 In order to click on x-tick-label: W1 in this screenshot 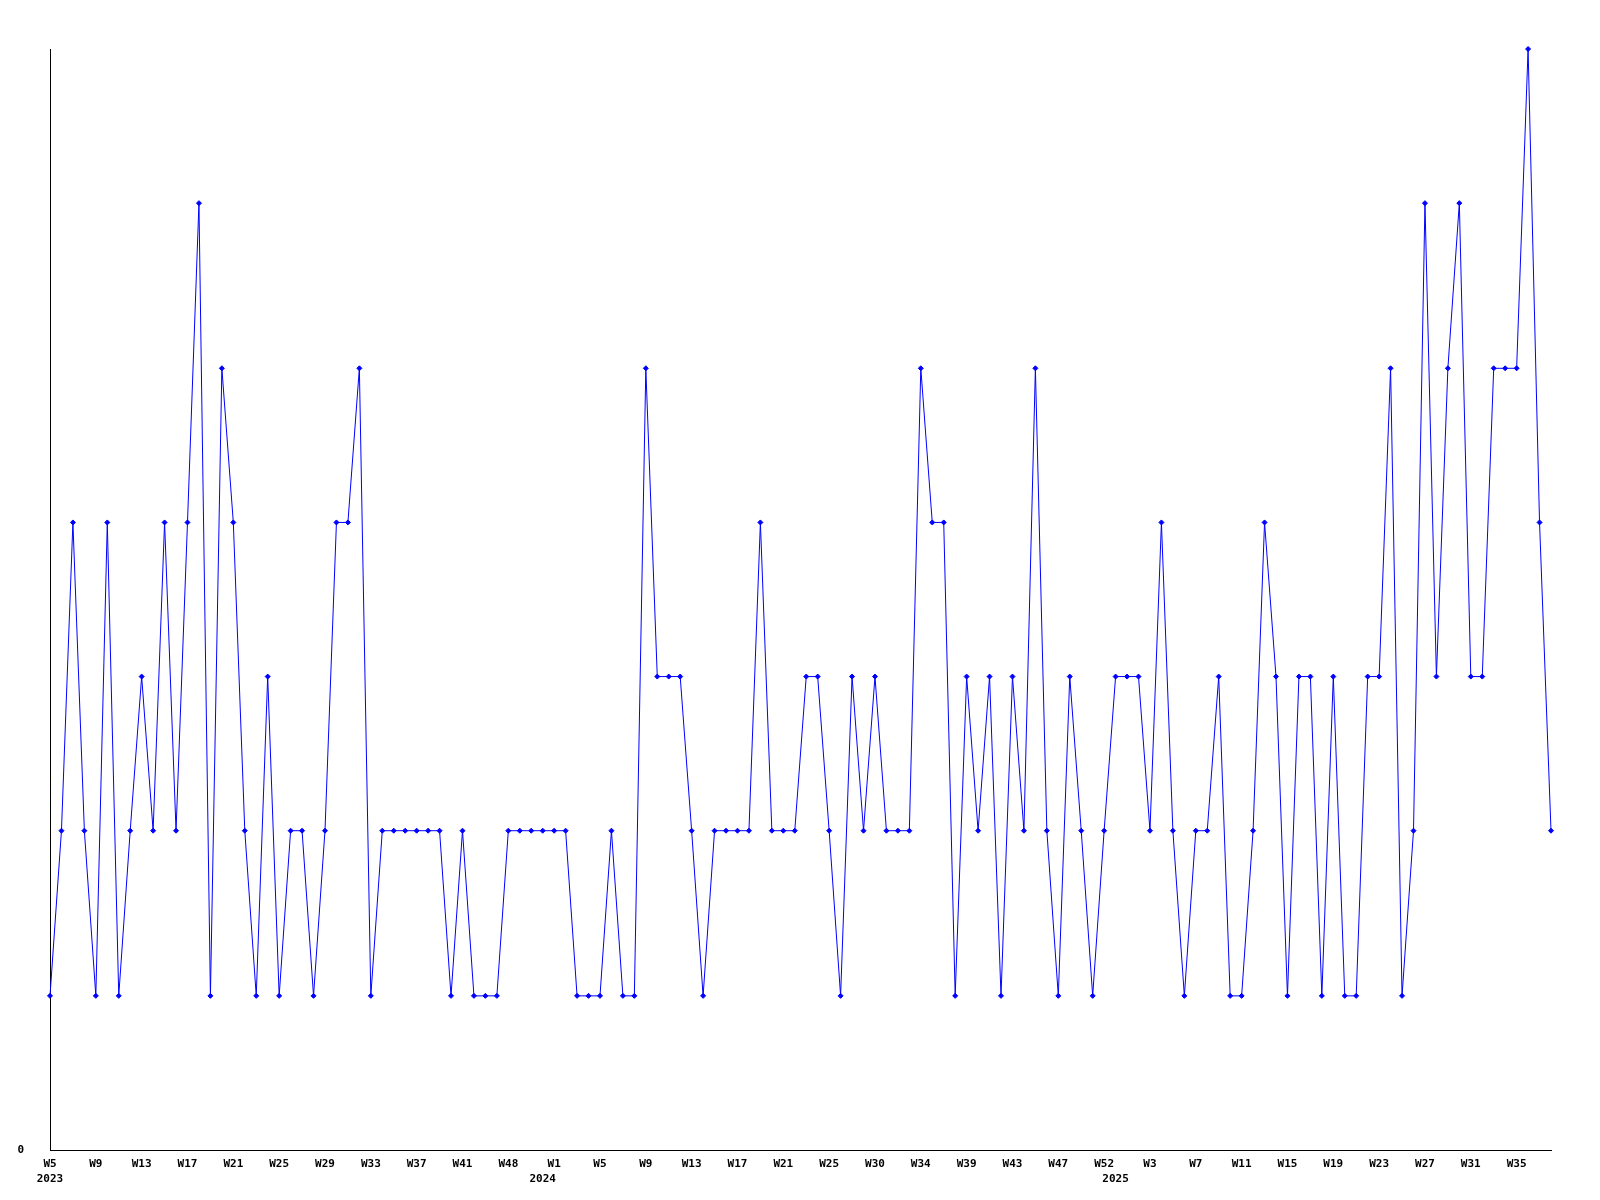, I will do `click(554, 1163)`.